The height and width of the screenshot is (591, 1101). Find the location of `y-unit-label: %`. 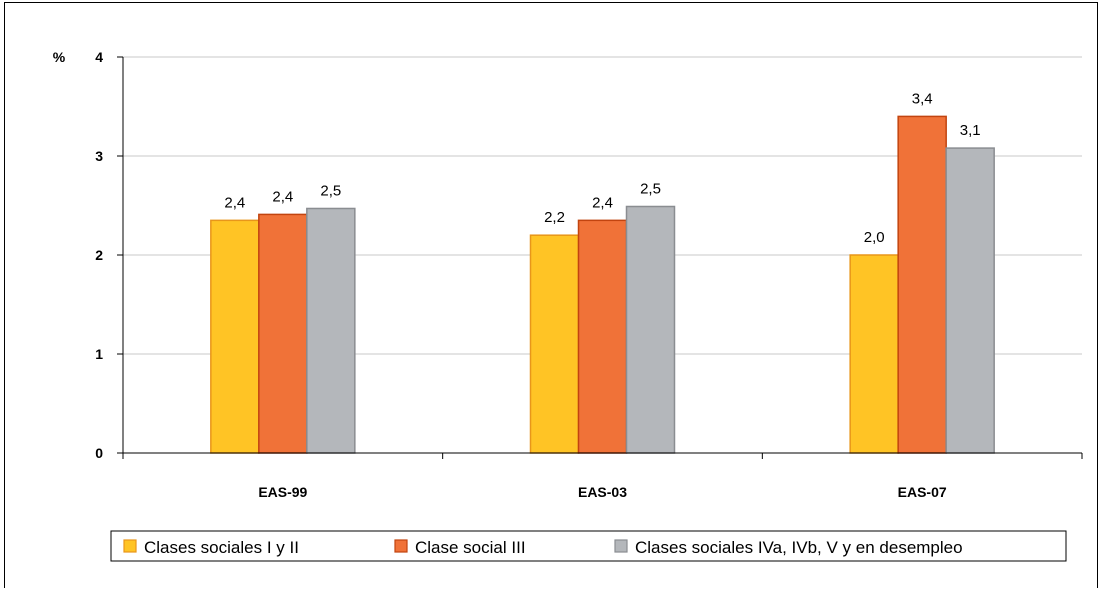

y-unit-label: % is located at coordinates (59, 57).